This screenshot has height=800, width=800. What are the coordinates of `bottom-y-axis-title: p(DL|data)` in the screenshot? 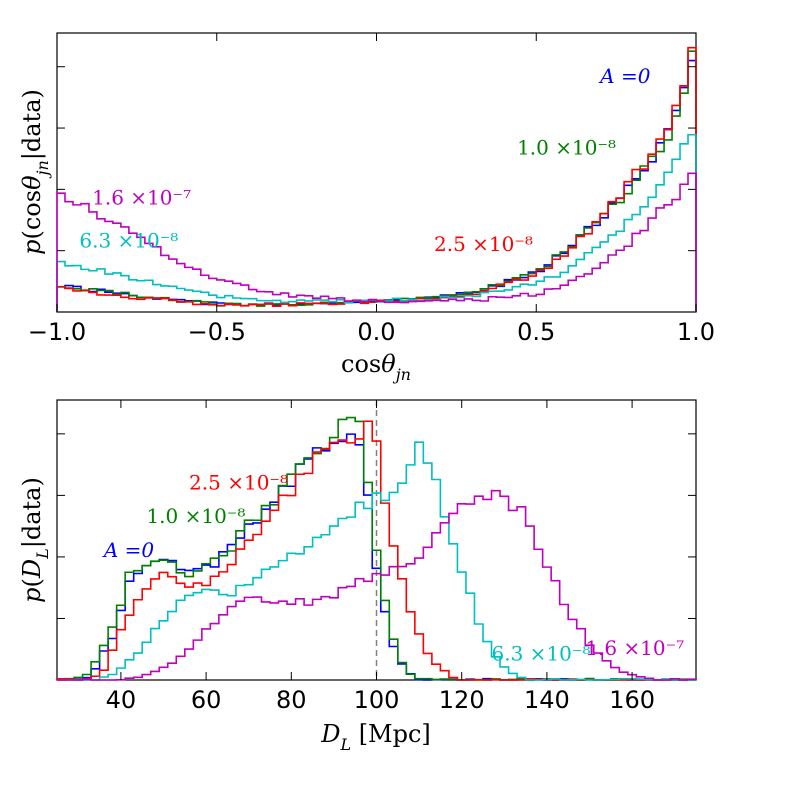 It's located at (35, 540).